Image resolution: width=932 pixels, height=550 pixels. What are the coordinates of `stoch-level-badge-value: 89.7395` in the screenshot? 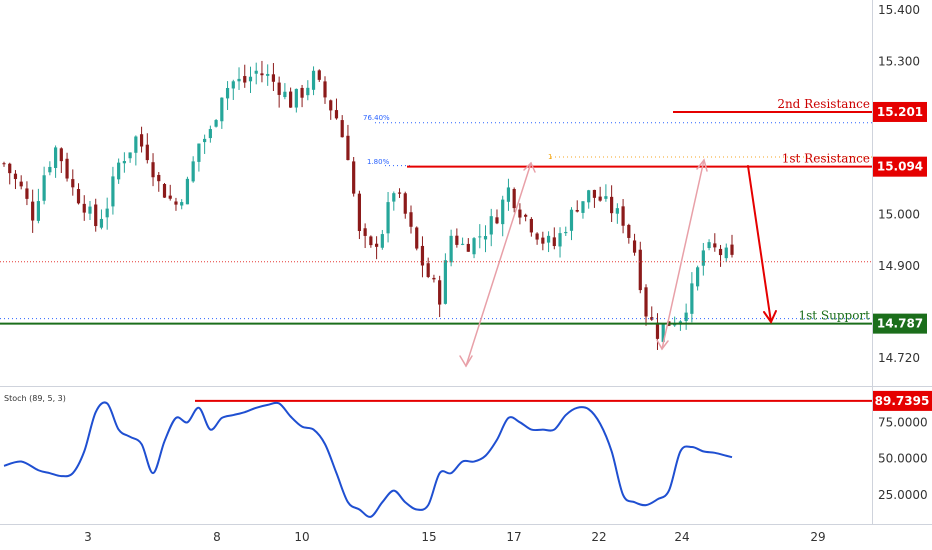 It's located at (902, 401).